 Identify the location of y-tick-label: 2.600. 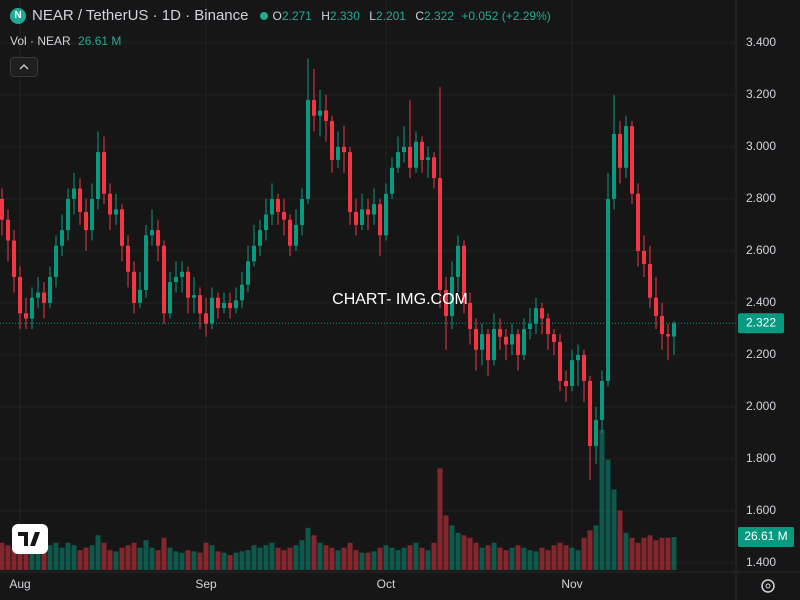
(761, 250).